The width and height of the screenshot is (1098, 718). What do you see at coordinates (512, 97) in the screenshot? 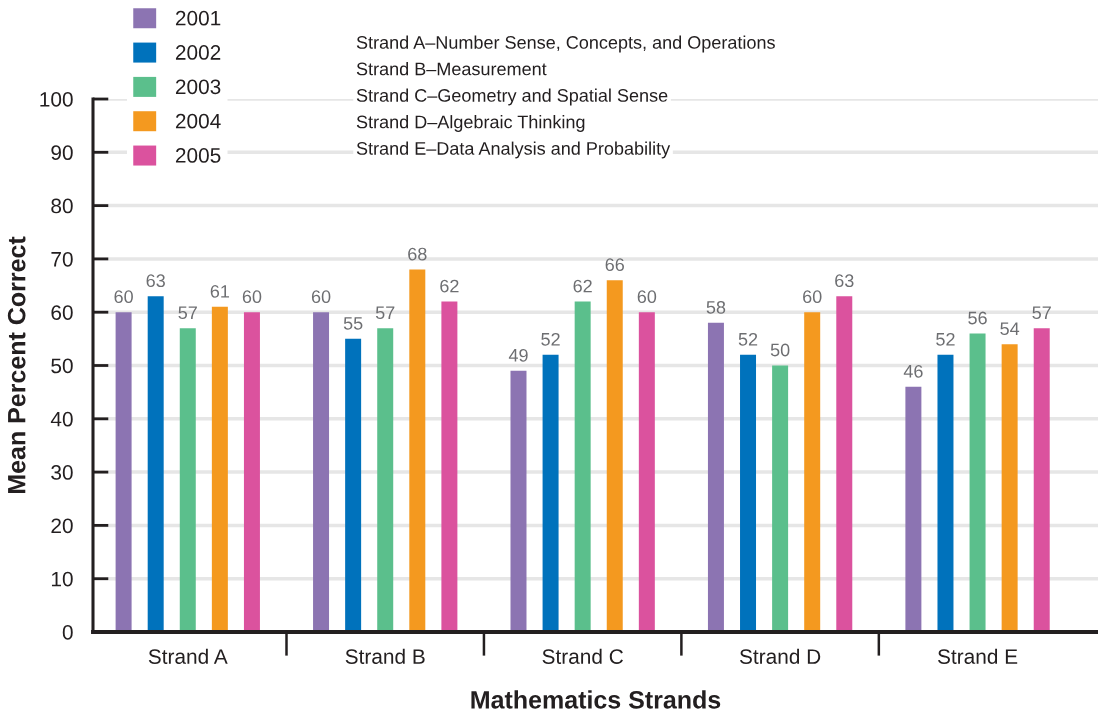
I see `annotation: Strand C–Geometry and Spatial Sense` at bounding box center [512, 97].